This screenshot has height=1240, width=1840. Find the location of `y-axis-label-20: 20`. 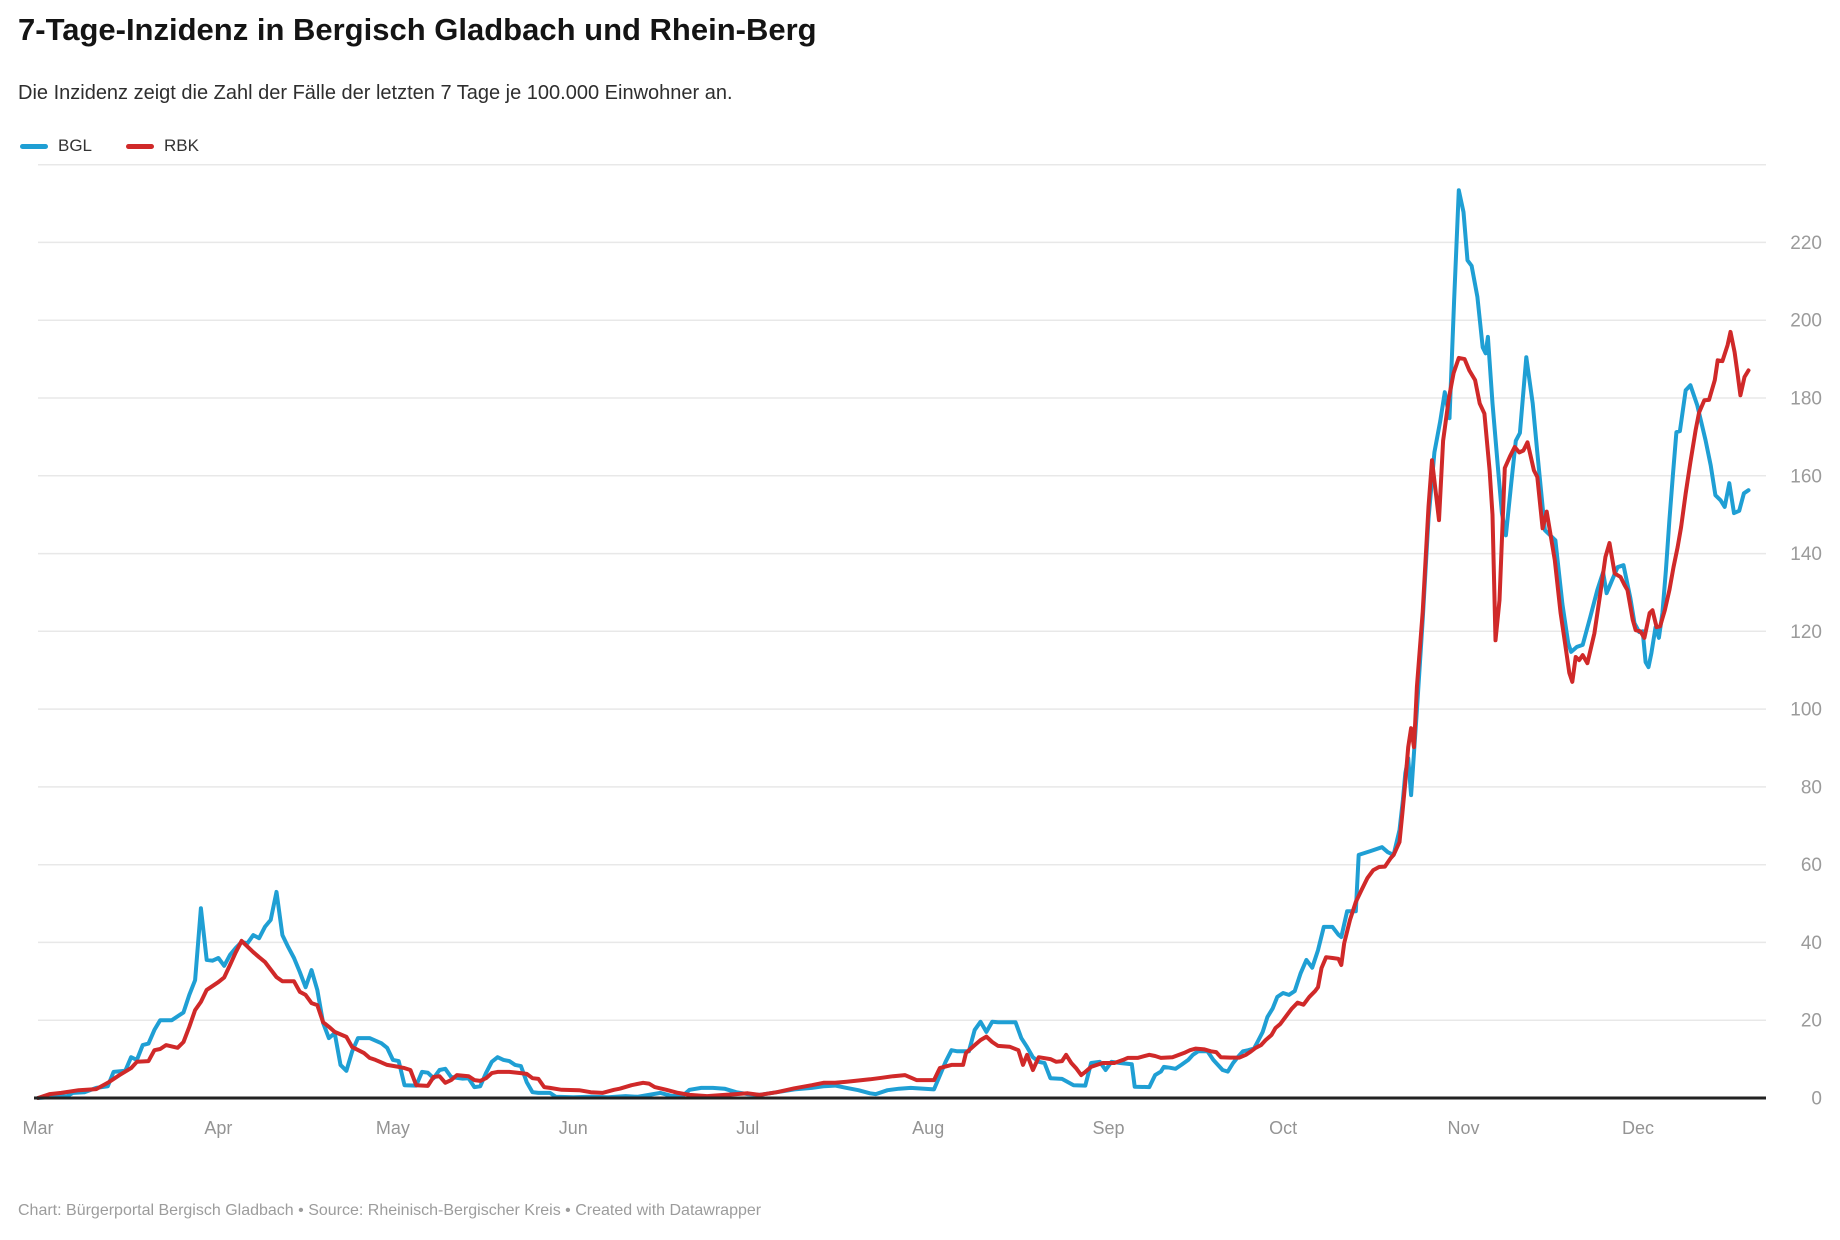

y-axis-label-20: 20 is located at coordinates (1811, 1021).